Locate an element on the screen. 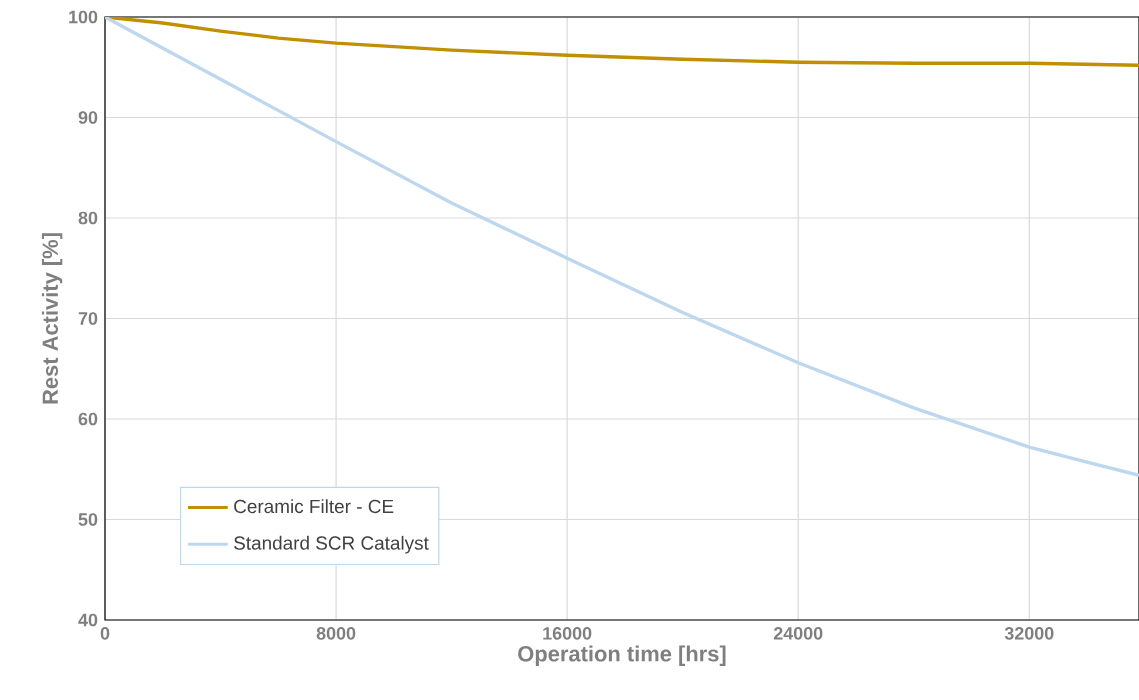 The width and height of the screenshot is (1139, 700). y-tick-label: 100 is located at coordinates (83, 17).